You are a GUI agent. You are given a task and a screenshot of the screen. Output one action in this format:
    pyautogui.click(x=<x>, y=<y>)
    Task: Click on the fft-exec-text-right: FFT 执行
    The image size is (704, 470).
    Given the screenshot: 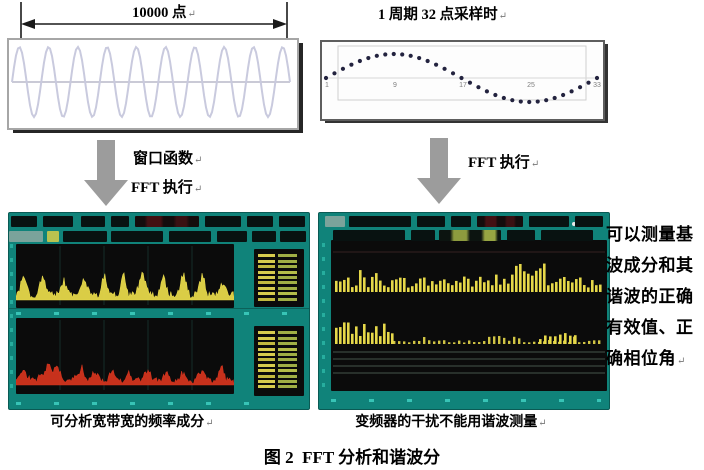 What is the action you would take?
    pyautogui.click(x=499, y=163)
    